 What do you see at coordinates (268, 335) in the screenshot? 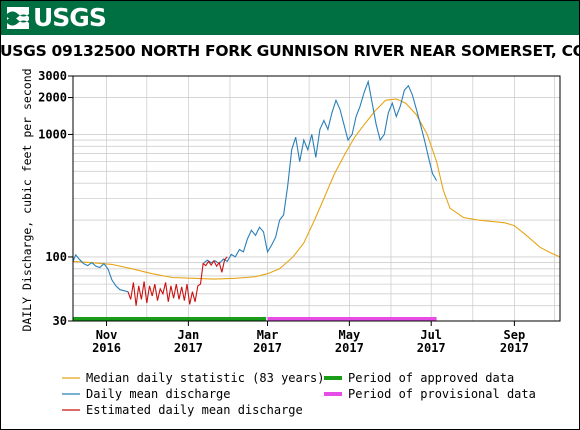
I see `x-tick-month: Mar` at bounding box center [268, 335].